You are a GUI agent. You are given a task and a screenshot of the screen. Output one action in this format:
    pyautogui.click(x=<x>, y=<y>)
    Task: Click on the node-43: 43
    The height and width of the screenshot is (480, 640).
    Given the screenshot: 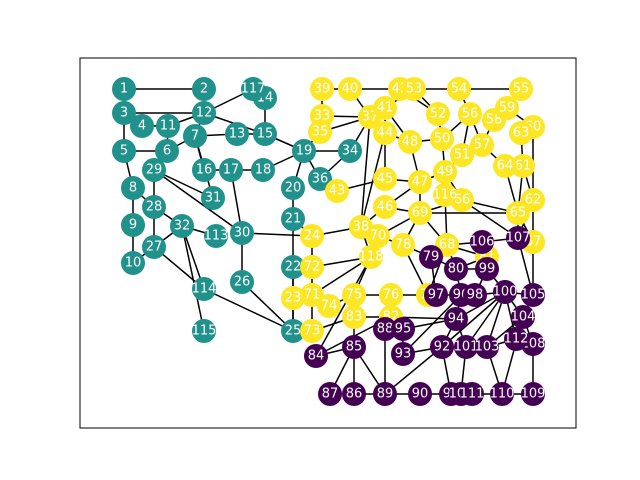 What is the action you would take?
    pyautogui.click(x=337, y=191)
    